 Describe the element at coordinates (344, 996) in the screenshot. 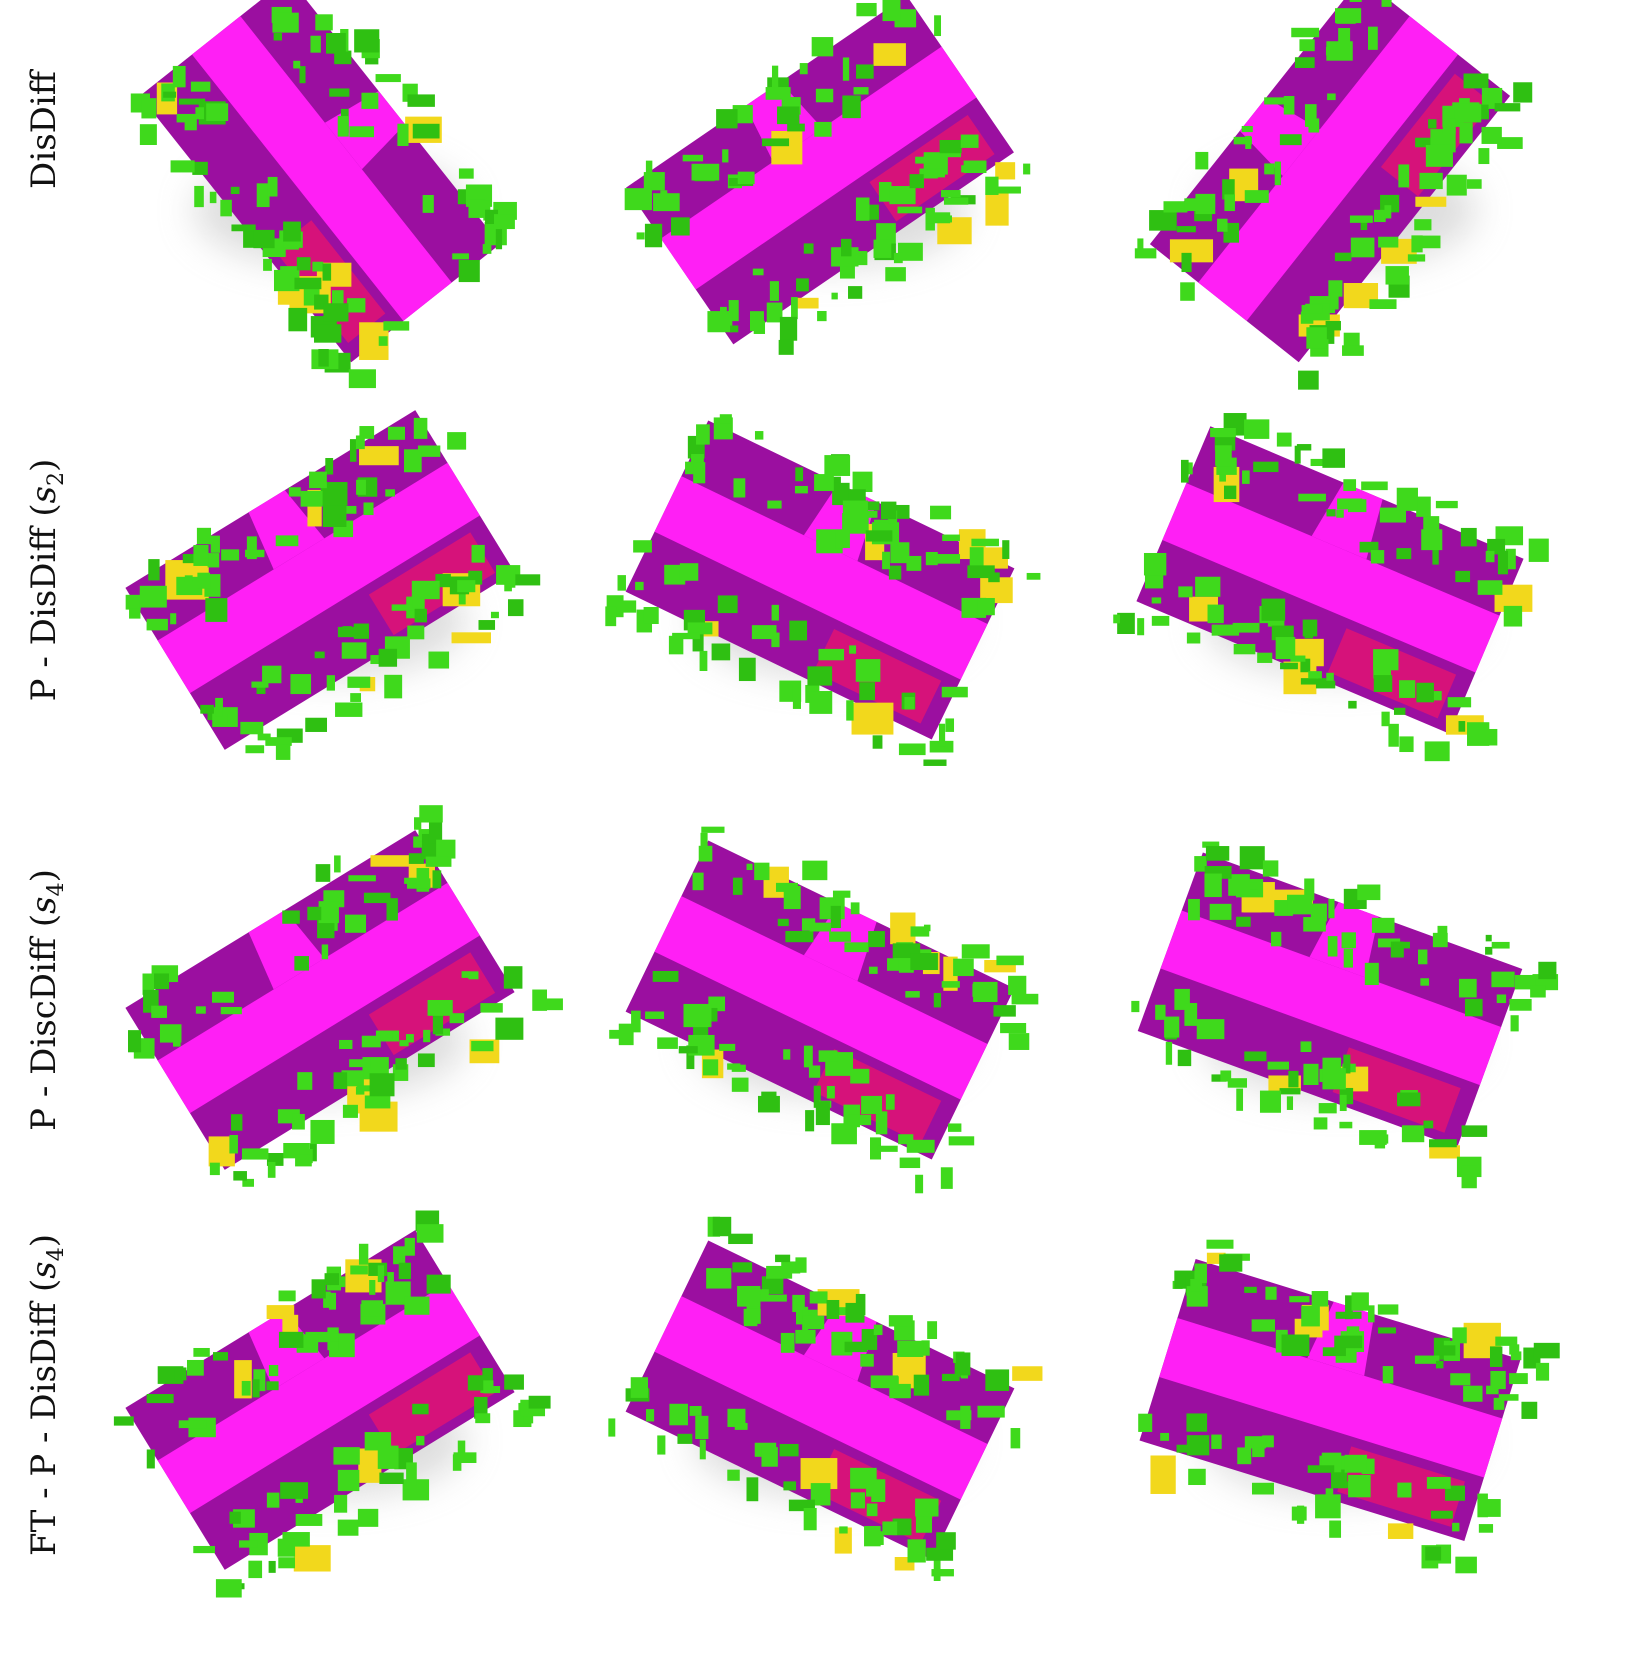

I see `scene` at that location.